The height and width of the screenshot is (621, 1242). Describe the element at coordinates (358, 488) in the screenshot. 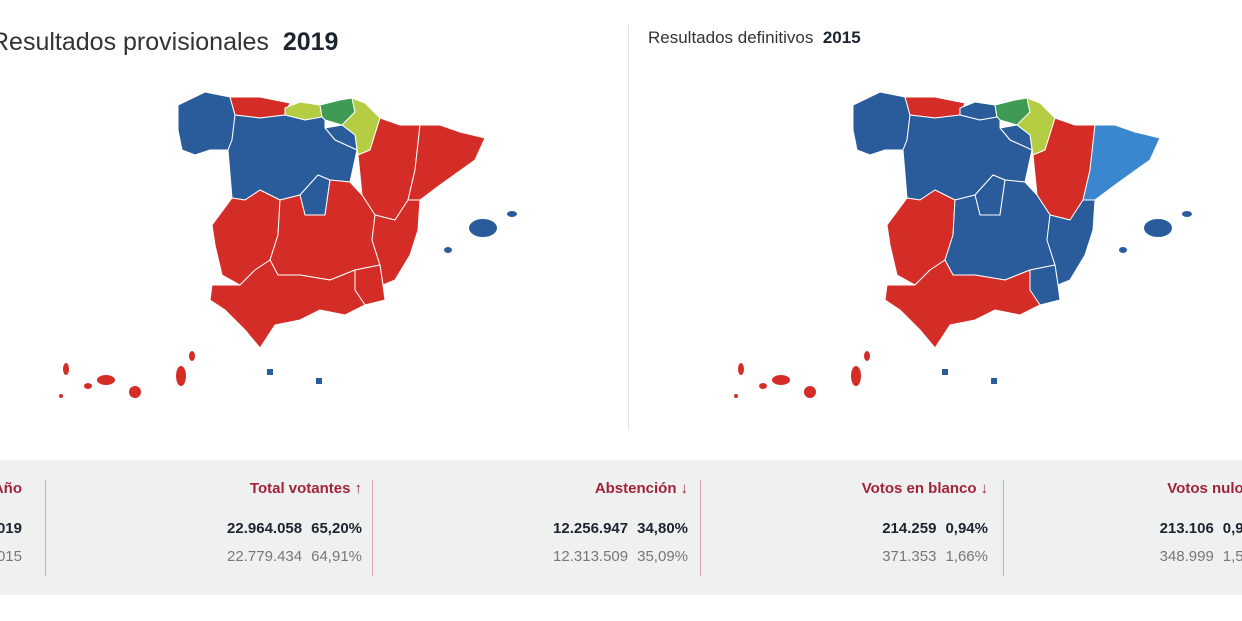

I see `arrow-up-icon: ↑` at that location.